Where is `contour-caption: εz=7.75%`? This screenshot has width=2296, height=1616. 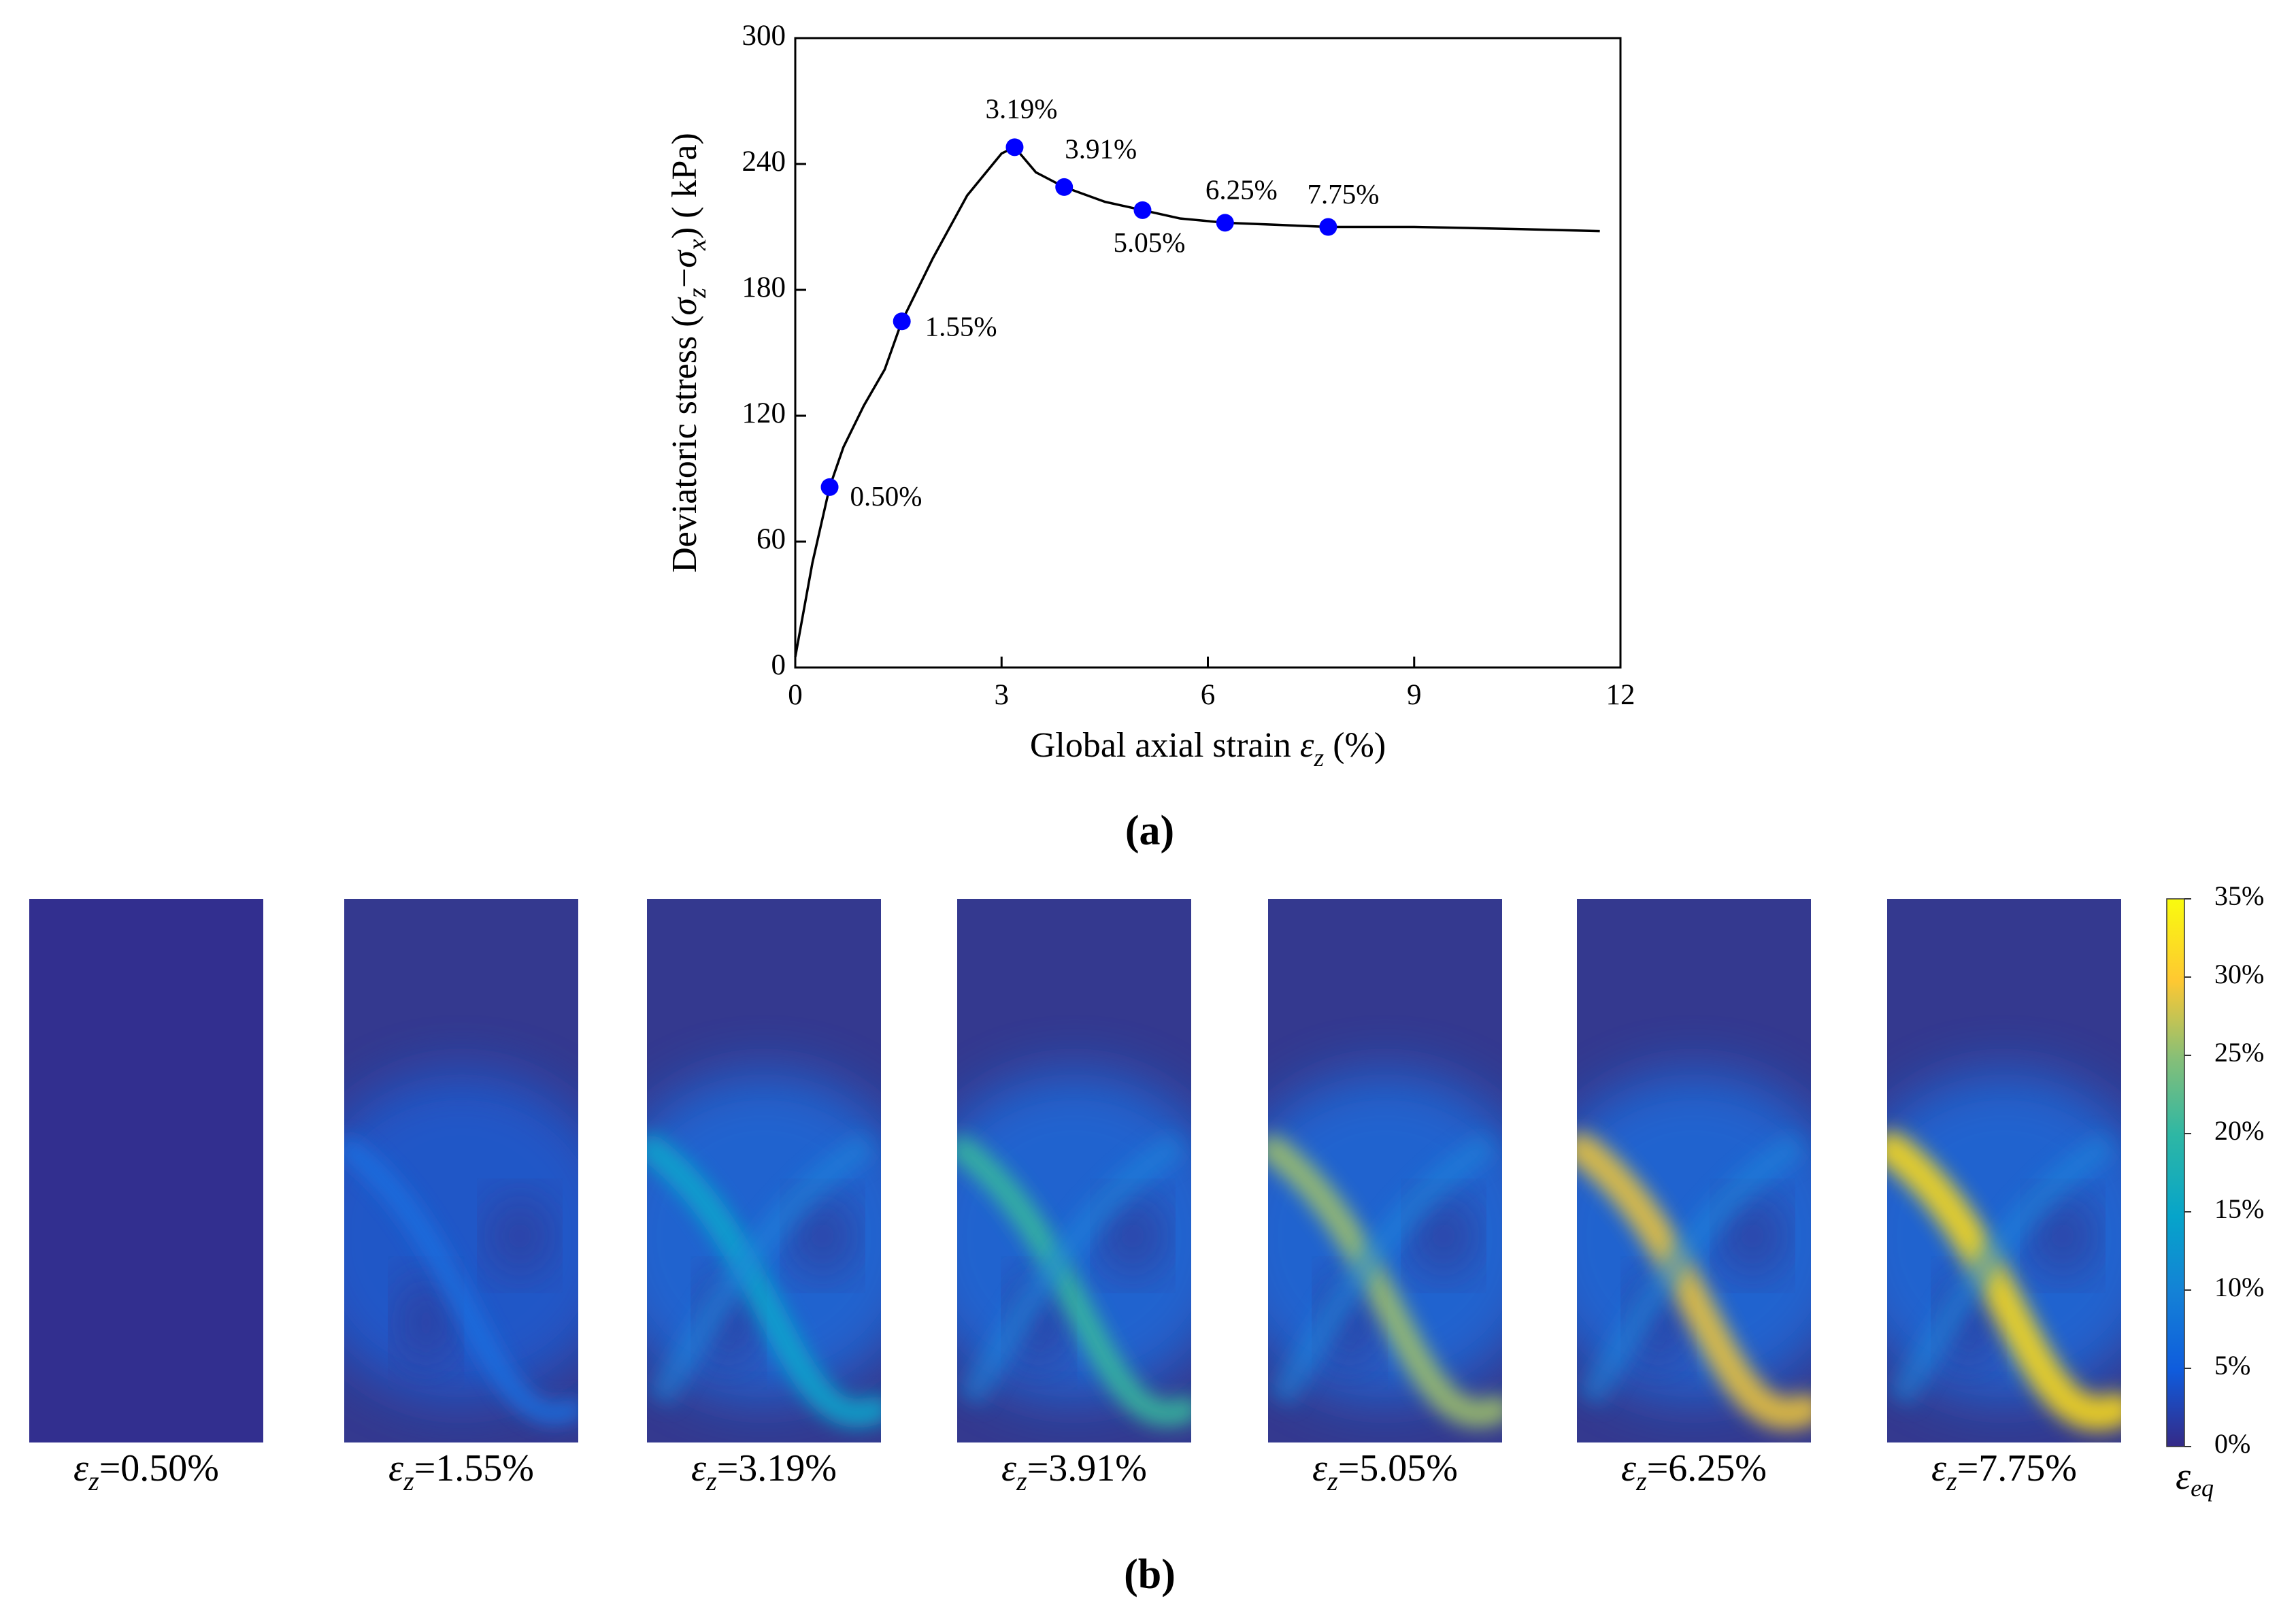 contour-caption: εz=7.75% is located at coordinates (2004, 1471).